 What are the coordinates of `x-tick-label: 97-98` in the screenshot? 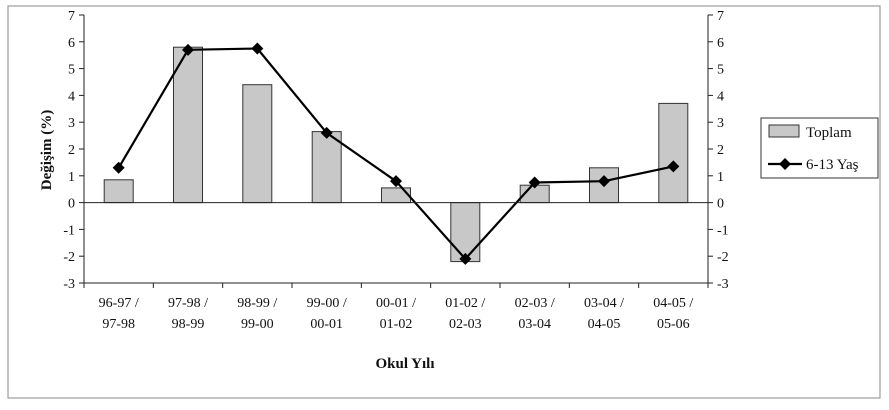 It's located at (118, 324).